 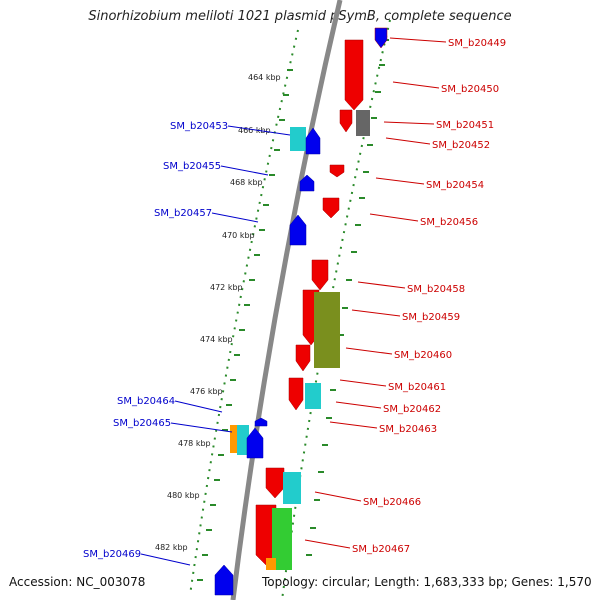 I want to click on gene-label-right: SM_b20454, so click(x=455, y=185).